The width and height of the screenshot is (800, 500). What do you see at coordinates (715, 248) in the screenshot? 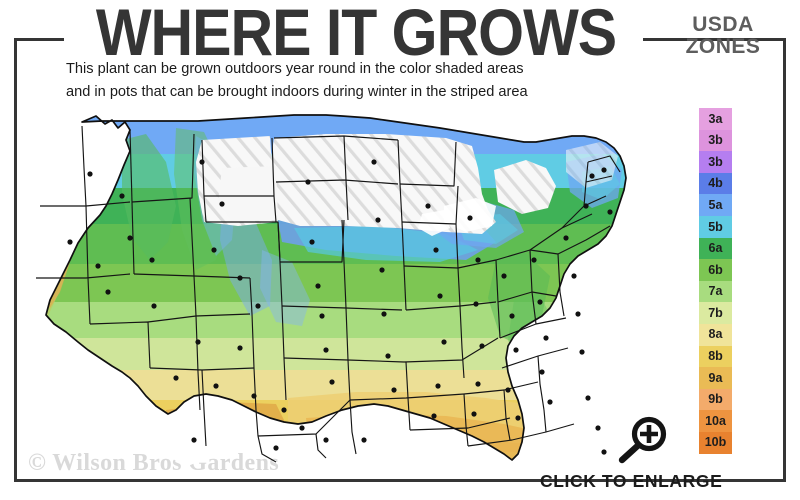
I see `legend-swatch-6a-6: 6a` at bounding box center [715, 248].